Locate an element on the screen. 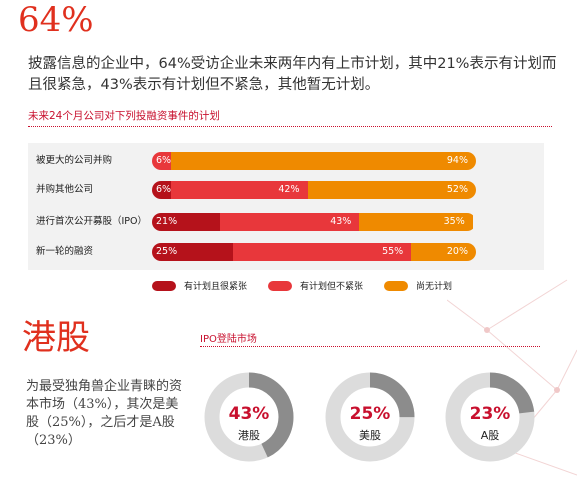 Image resolution: width=577 pixels, height=482 pixels. category-label: 新一轮的融资 is located at coordinates (65, 251).